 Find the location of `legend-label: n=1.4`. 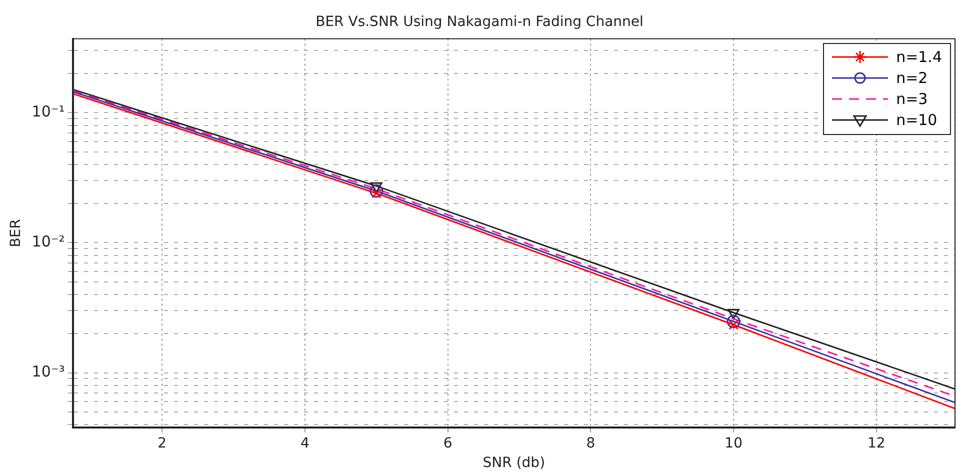

legend-label: n=1.4 is located at coordinates (919, 57).